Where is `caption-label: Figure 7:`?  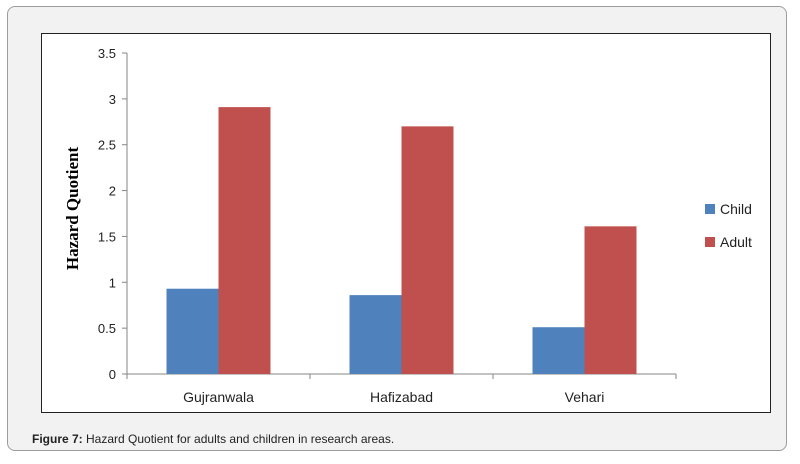 caption-label: Figure 7: is located at coordinates (57, 439).